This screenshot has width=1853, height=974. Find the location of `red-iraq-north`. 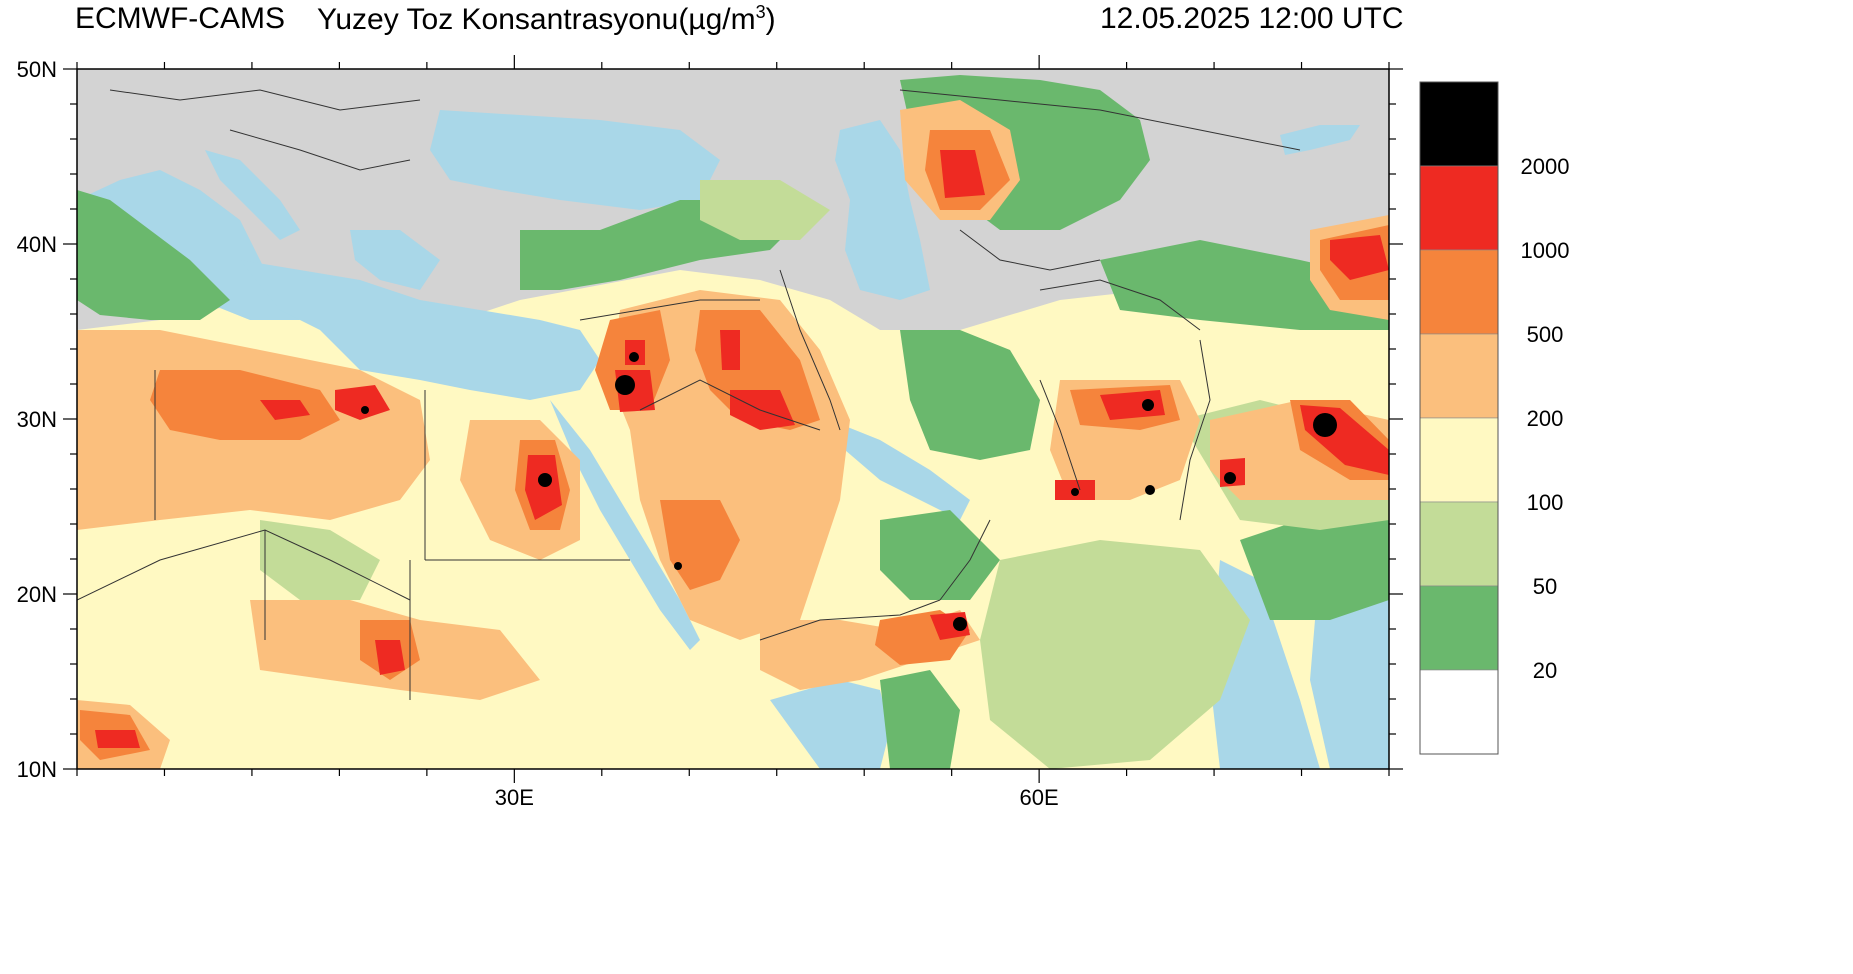

red-iraq-north is located at coordinates (730, 350).